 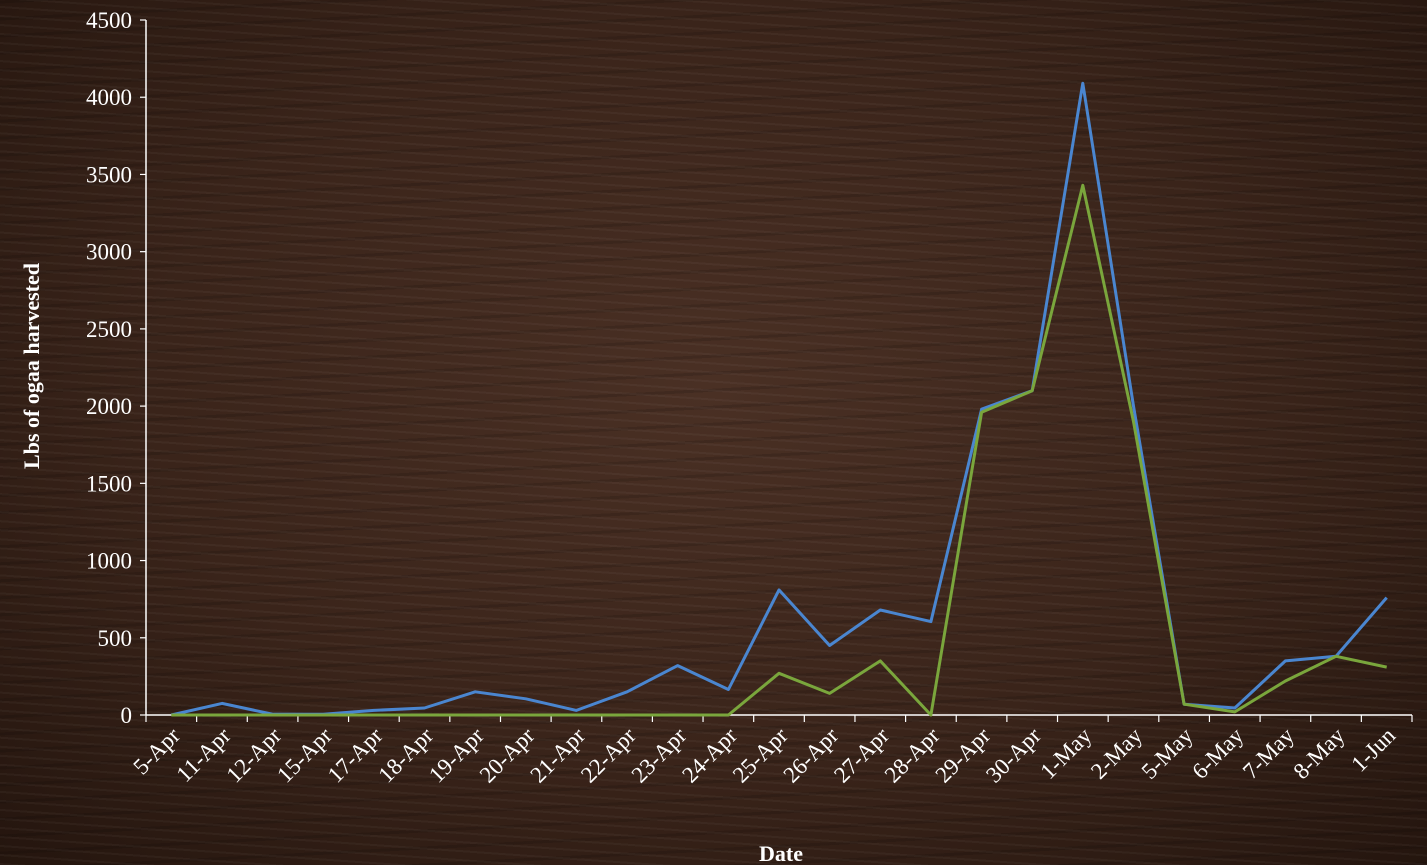 What do you see at coordinates (109, 20) in the screenshot?
I see `y-tick-label: 4500` at bounding box center [109, 20].